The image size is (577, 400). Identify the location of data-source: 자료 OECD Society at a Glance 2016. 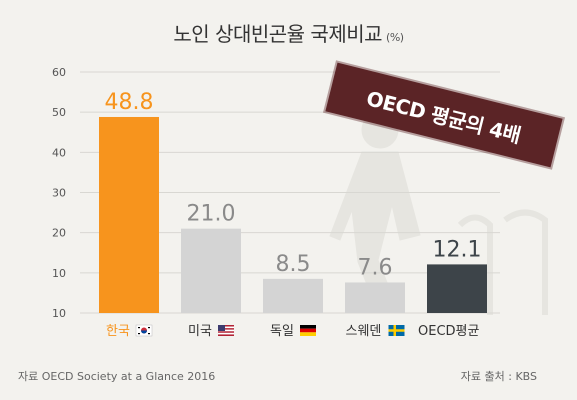
(117, 376).